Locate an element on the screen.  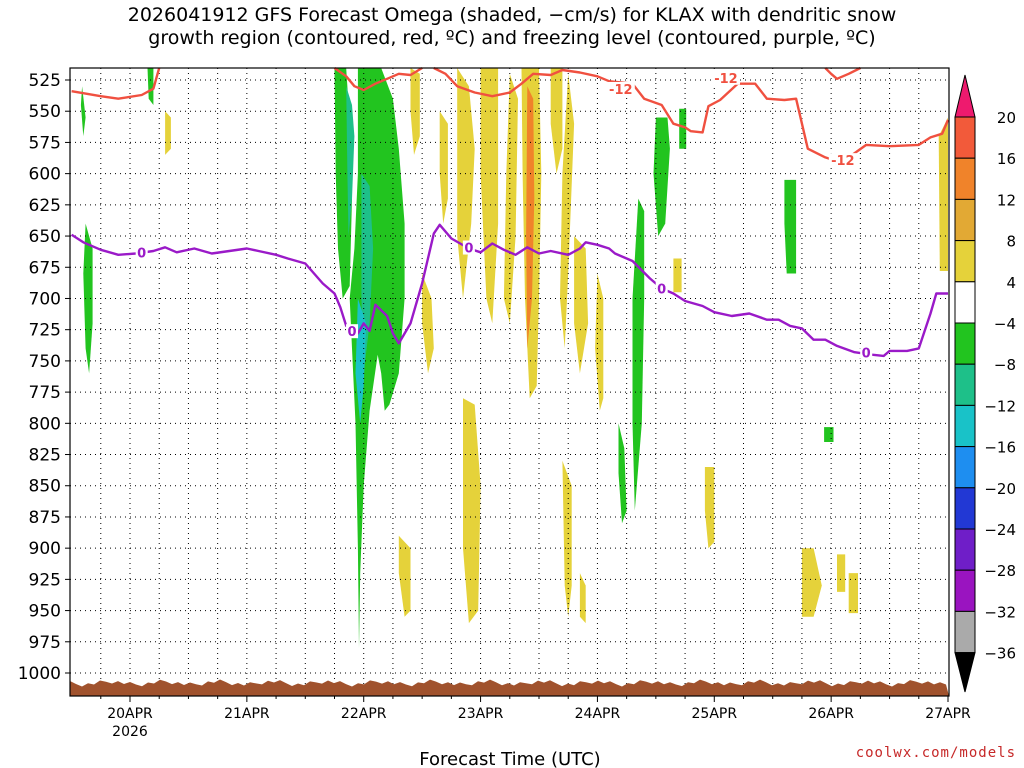
y-tick-label: 1000 is located at coordinates (39, 674).